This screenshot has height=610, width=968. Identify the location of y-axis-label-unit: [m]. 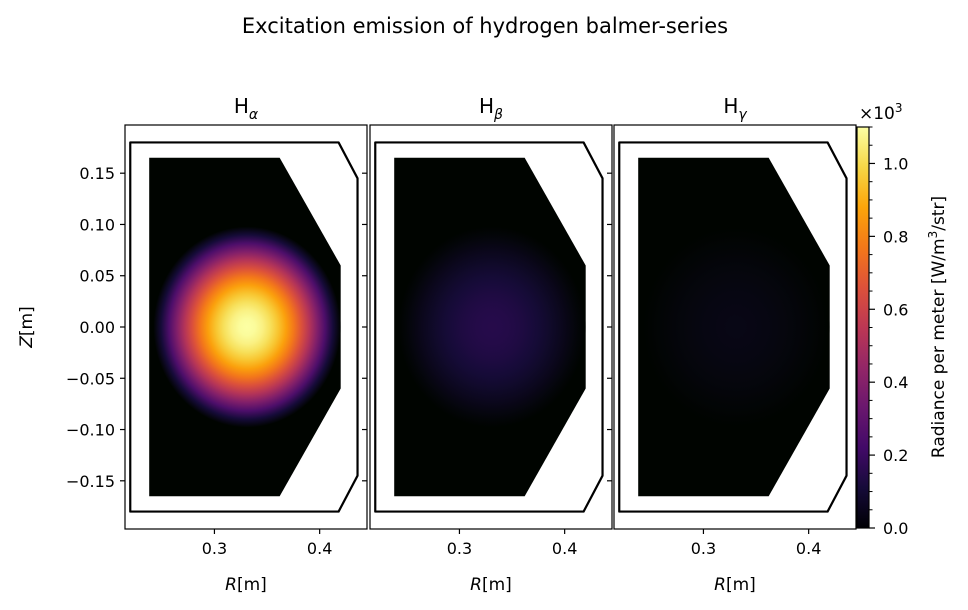
(27, 321).